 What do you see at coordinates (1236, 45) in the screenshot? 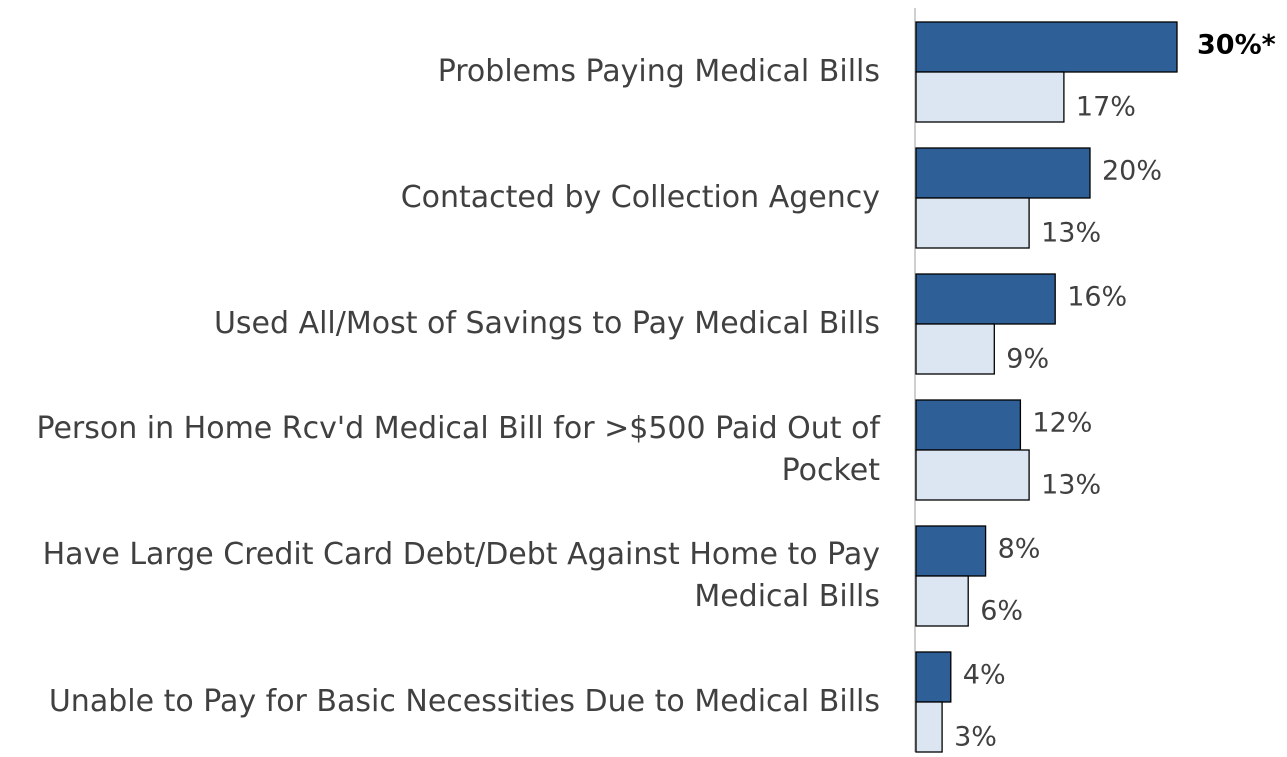
I see `data-label: 30%*` at bounding box center [1236, 45].